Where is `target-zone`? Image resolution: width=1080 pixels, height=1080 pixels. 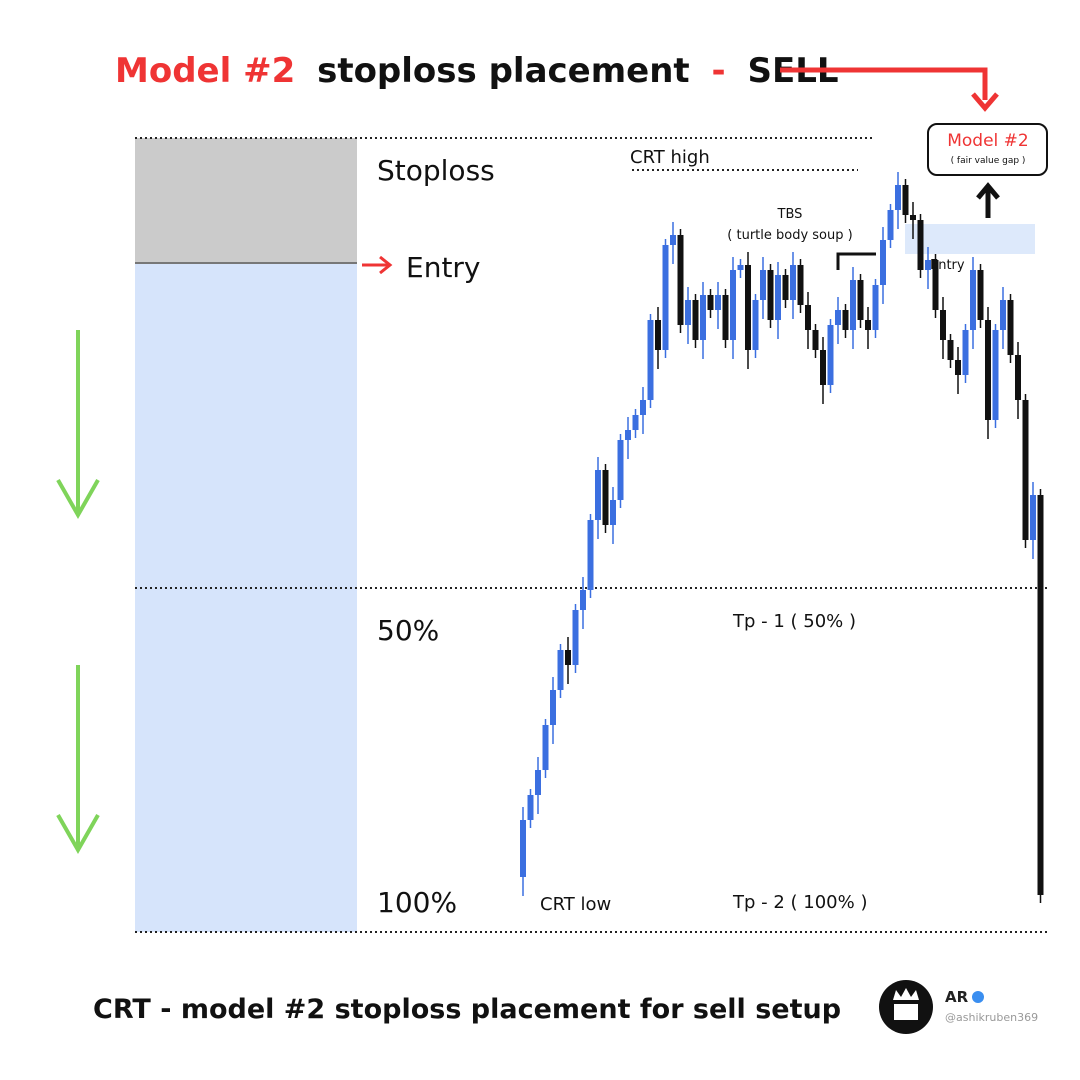
target-zone is located at coordinates (246, 597).